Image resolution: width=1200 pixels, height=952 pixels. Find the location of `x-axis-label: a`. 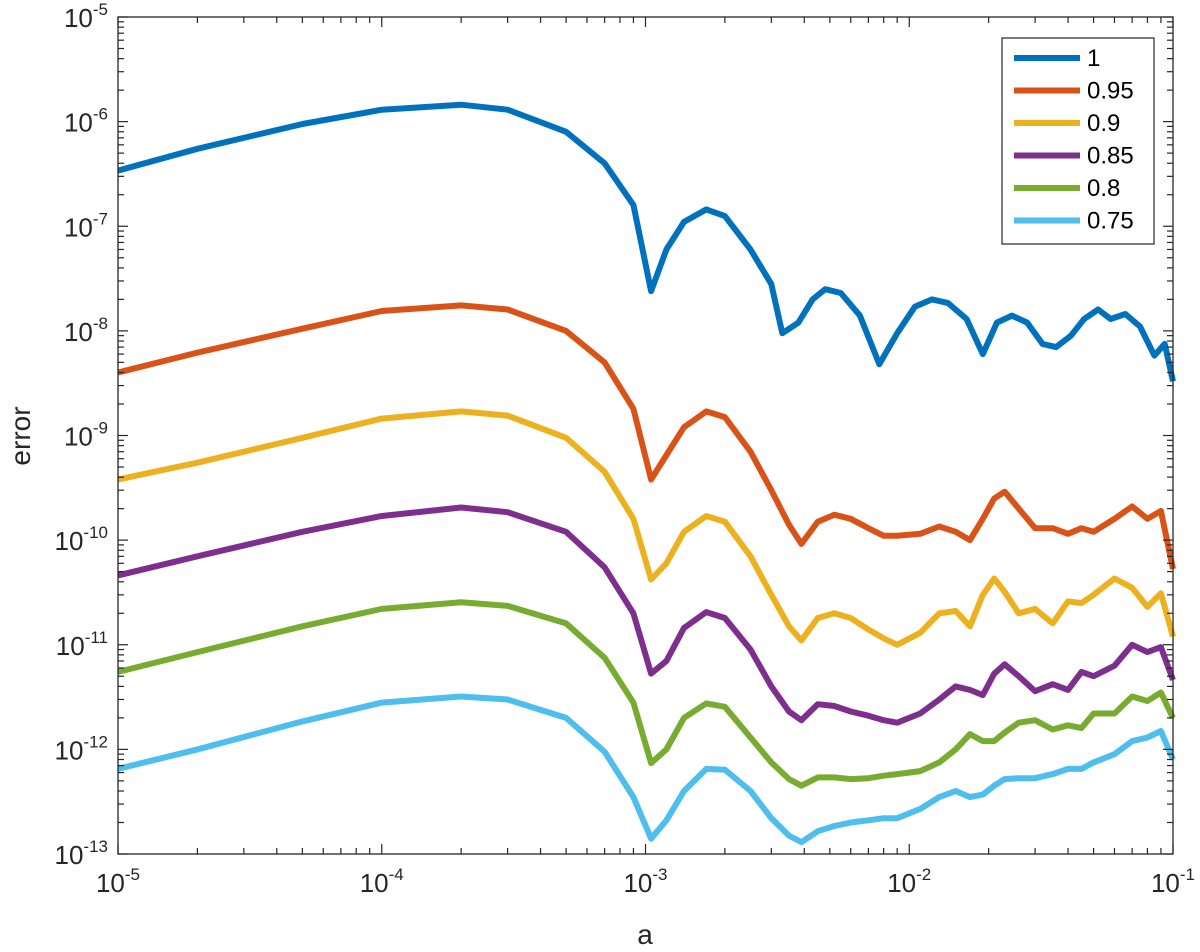

x-axis-label: a is located at coordinates (645, 934).